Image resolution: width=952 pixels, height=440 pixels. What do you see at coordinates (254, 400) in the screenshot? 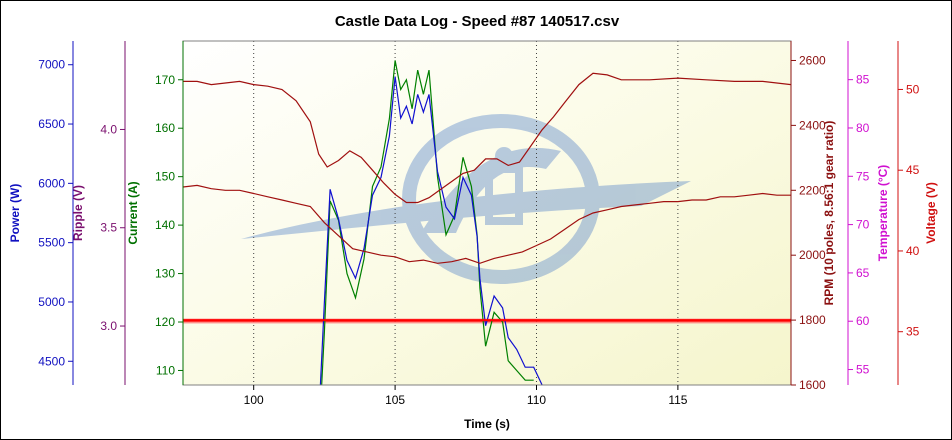
I see `x-tick-label: 100` at bounding box center [254, 400].